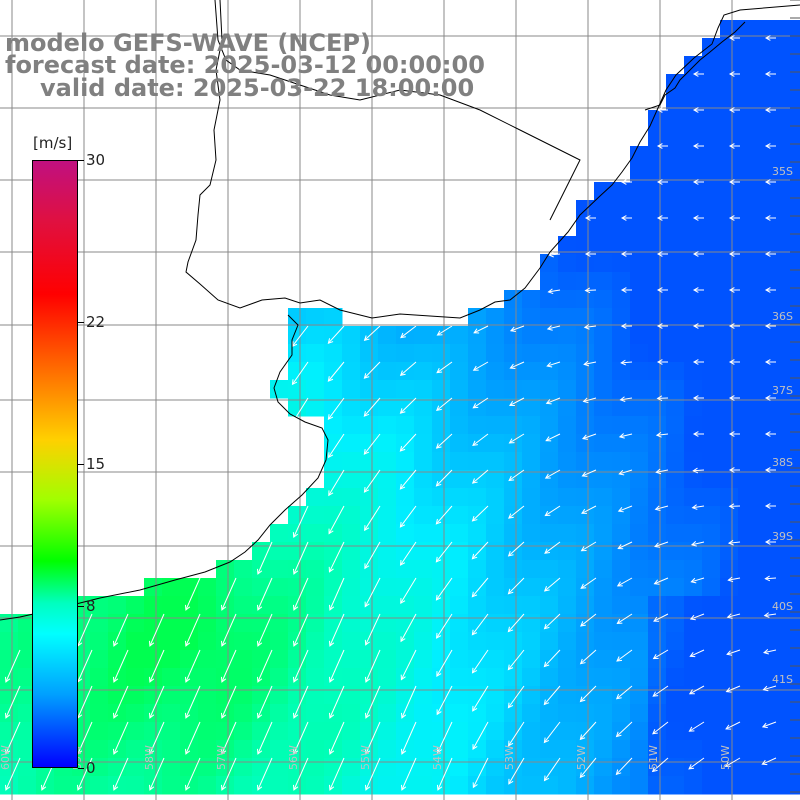 The height and width of the screenshot is (800, 800). Describe the element at coordinates (581, 757) in the screenshot. I see `longitude-label: 52W` at that location.